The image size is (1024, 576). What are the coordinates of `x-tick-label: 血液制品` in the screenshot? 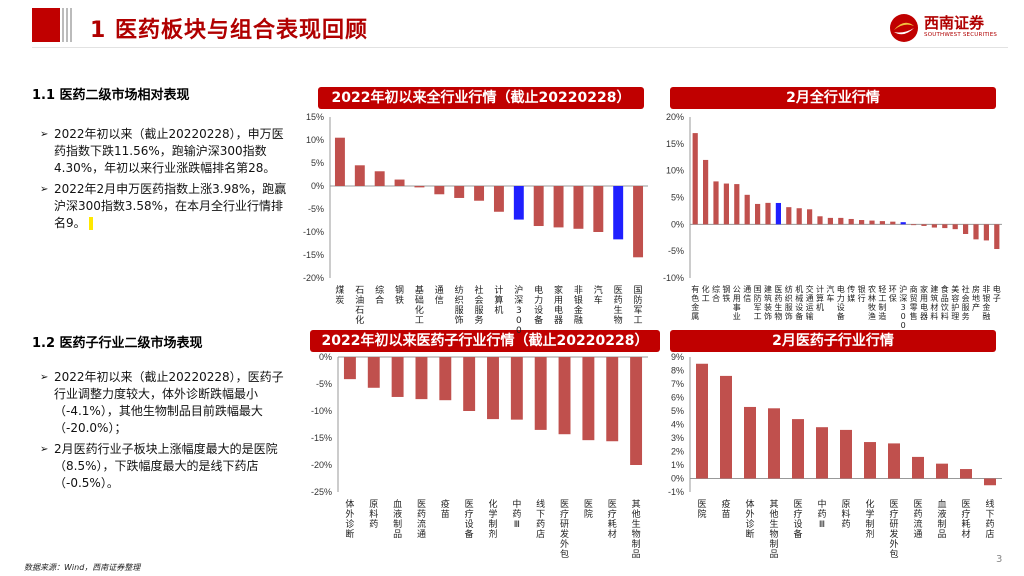 It's located at (397, 519).